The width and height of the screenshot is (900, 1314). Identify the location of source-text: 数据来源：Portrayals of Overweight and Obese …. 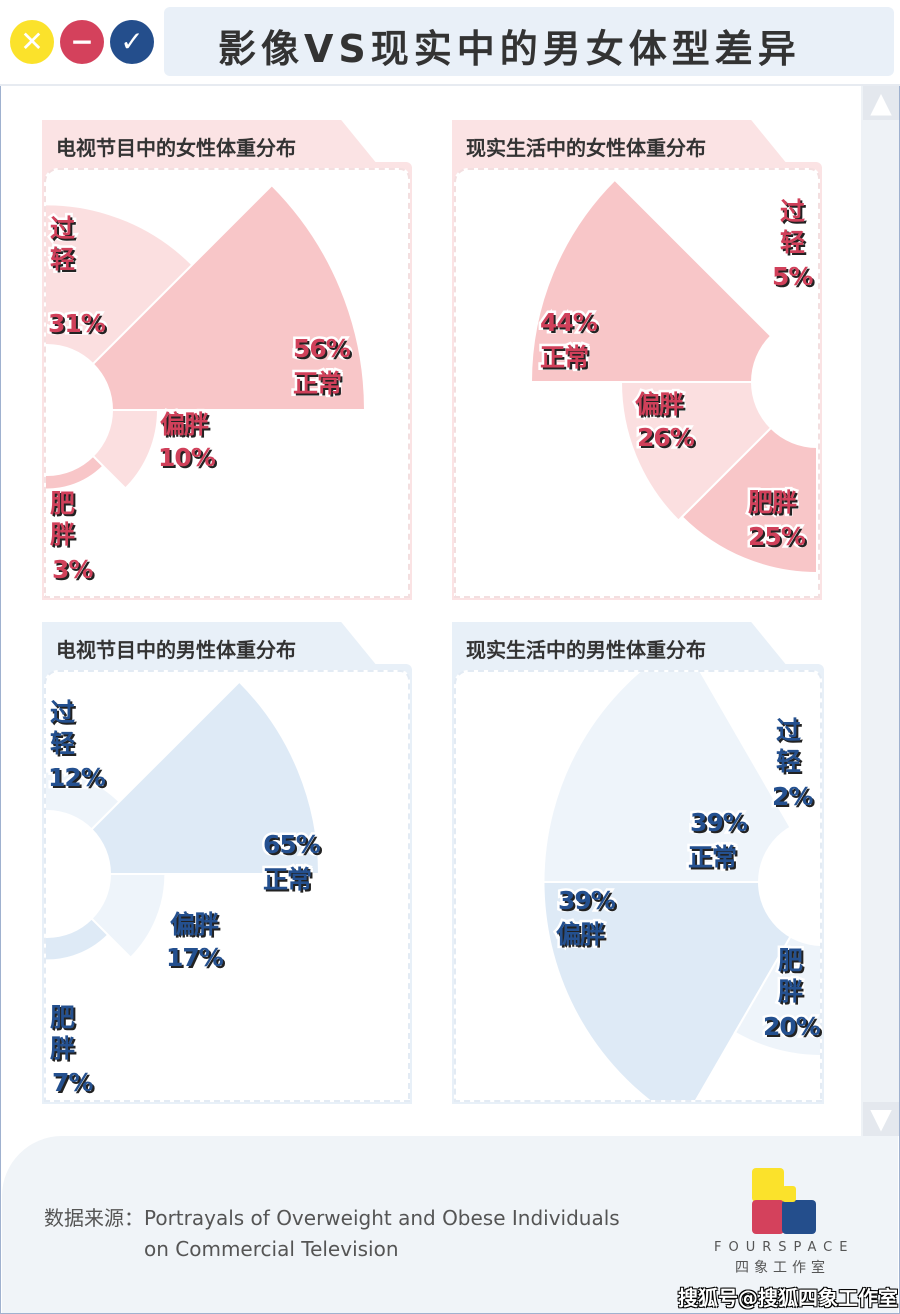
(332, 1234).